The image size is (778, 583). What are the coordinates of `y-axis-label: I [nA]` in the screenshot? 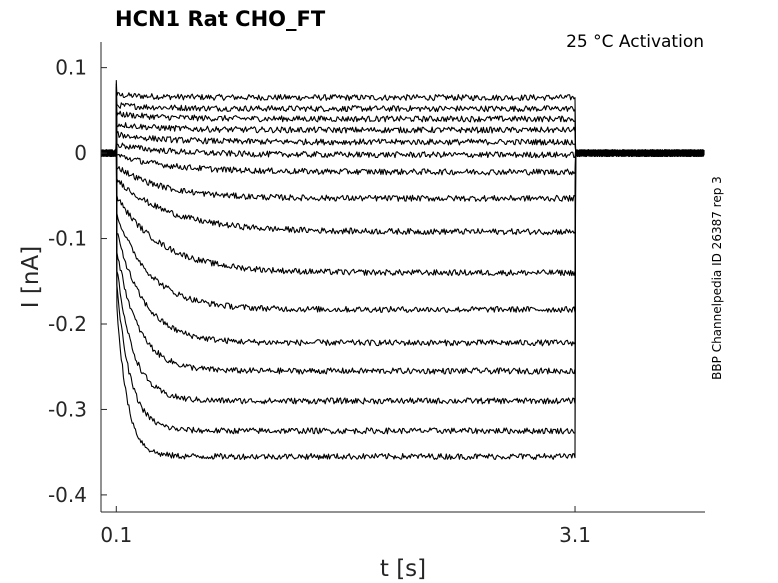 It's located at (31, 277).